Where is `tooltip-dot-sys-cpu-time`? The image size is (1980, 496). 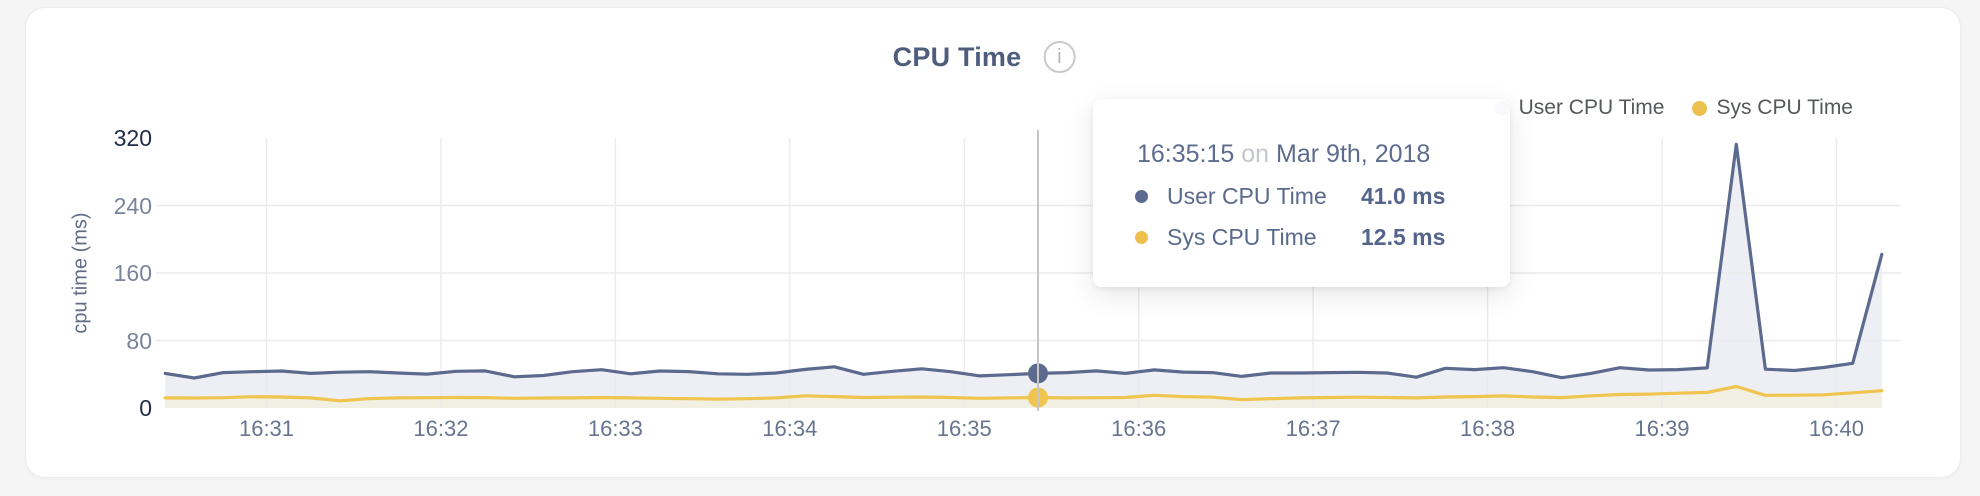 tooltip-dot-sys-cpu-time is located at coordinates (1141, 237).